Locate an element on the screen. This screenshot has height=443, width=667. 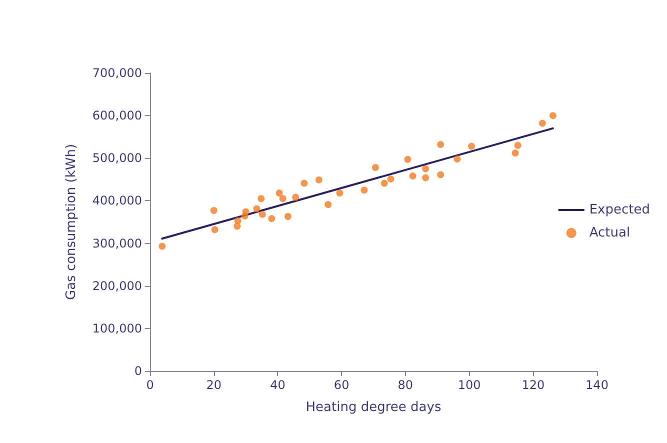
y-tick-label: 400,000 is located at coordinates (117, 201).